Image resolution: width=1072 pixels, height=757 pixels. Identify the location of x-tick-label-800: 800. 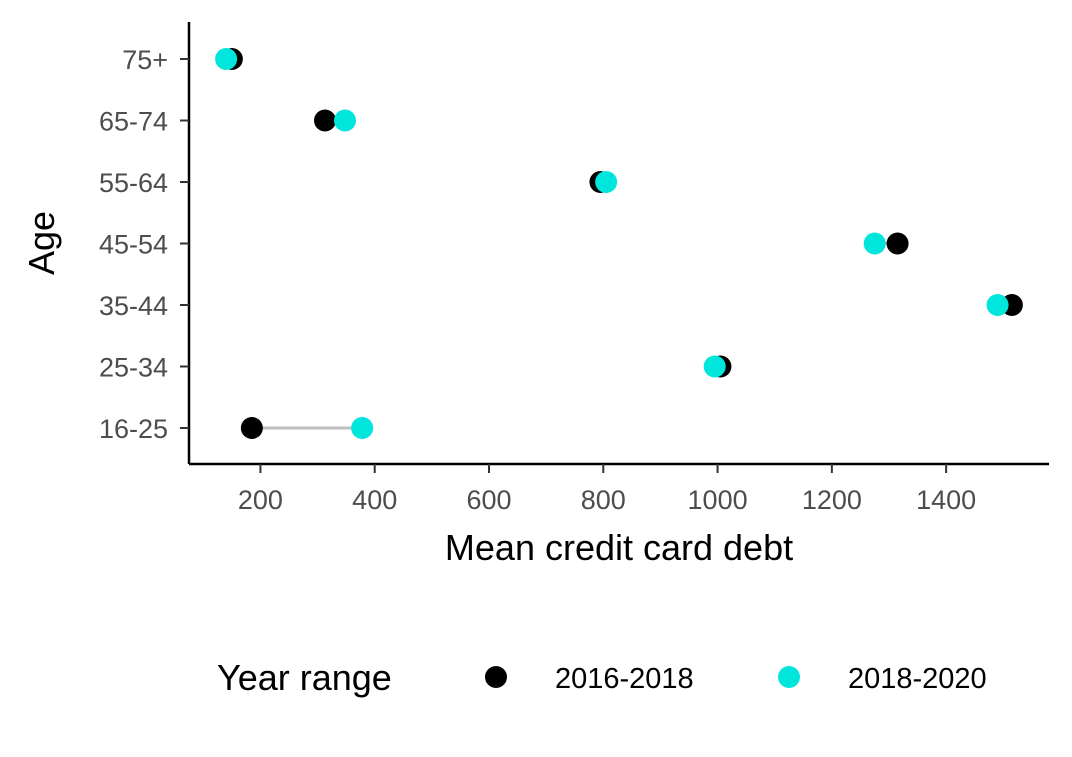
(603, 500).